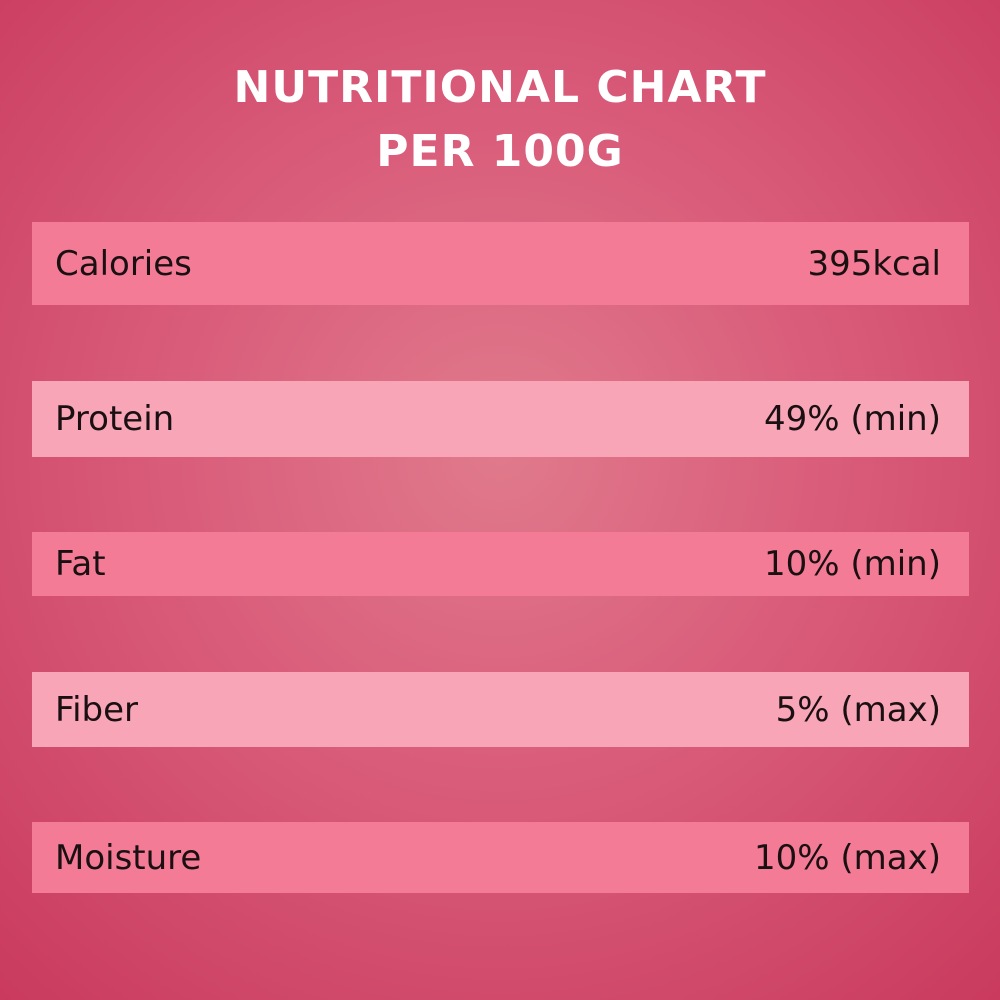  Describe the element at coordinates (500, 151) in the screenshot. I see `title-line: PER 100G` at that location.